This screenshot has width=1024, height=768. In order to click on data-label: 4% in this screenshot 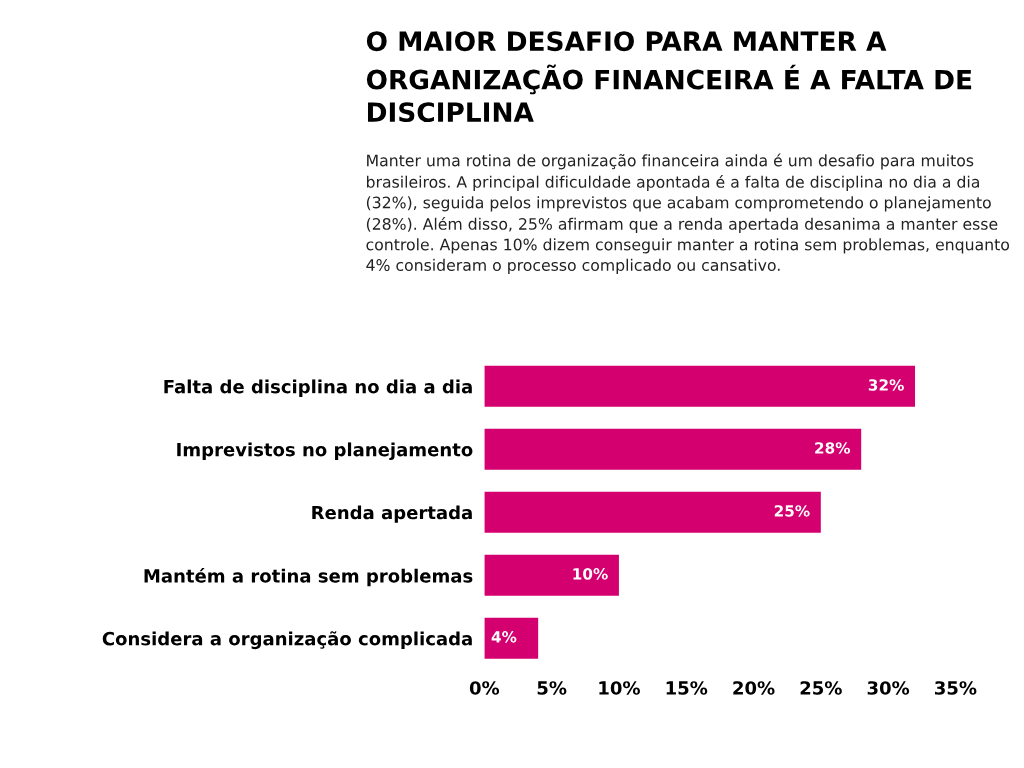, I will do `click(504, 637)`.